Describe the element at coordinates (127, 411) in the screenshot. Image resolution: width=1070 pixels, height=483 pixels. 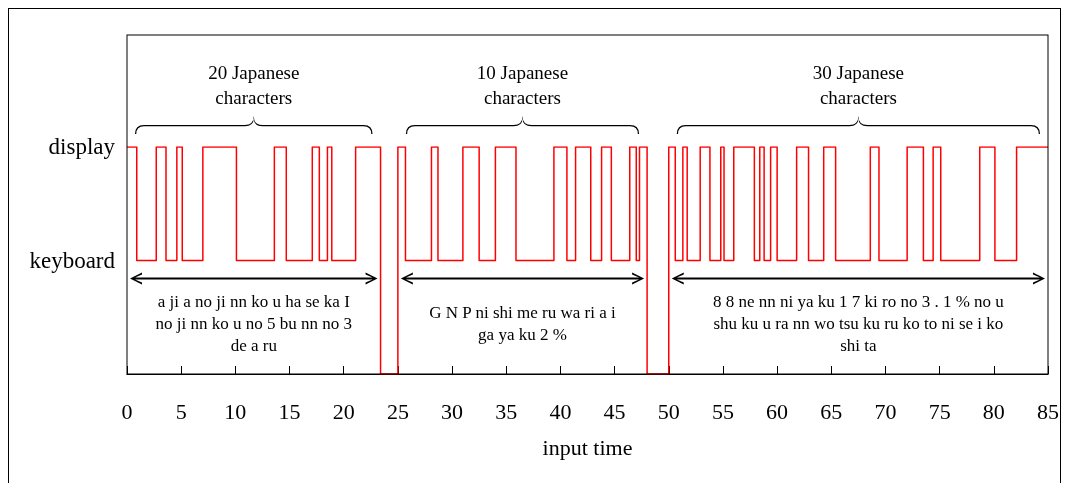
I see `x-tick-label: 0` at that location.